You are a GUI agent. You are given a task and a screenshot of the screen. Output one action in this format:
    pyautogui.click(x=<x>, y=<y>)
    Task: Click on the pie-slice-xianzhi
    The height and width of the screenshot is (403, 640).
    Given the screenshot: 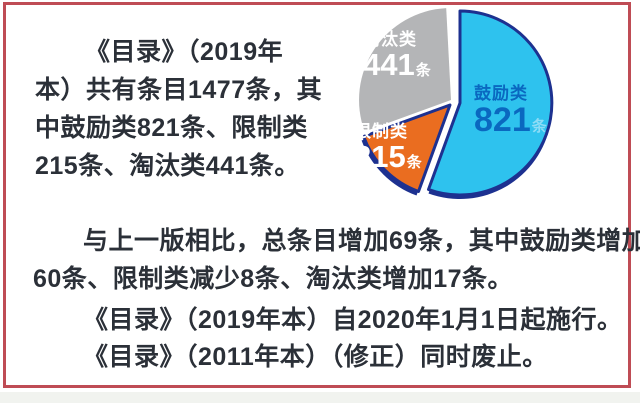 What is the action you would take?
    pyautogui.click(x=407, y=148)
    